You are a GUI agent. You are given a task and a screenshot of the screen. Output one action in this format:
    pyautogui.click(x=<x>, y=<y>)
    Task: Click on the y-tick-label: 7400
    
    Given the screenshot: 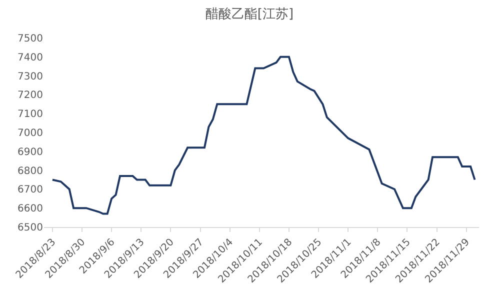 What is the action you would take?
    pyautogui.click(x=30, y=58)
    